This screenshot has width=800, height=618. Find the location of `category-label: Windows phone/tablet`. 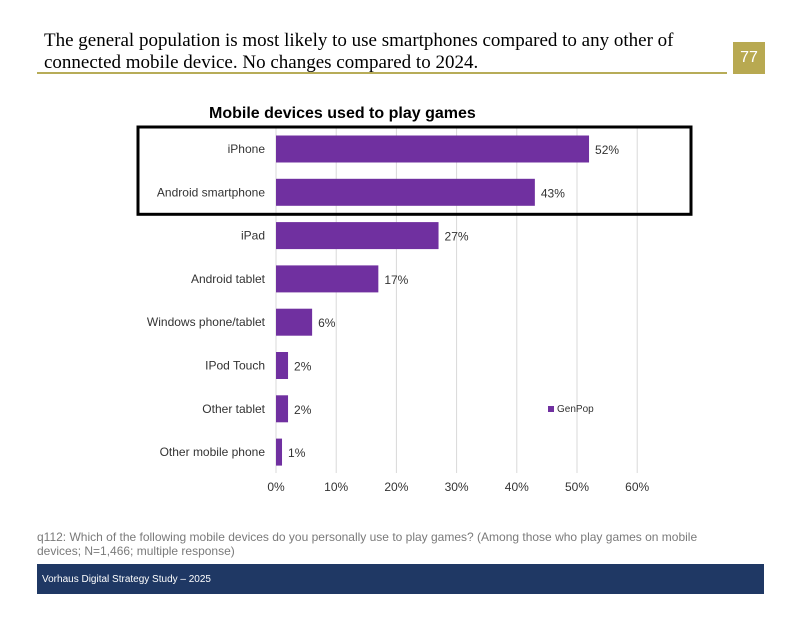

category-label: Windows phone/tablet is located at coordinates (206, 322).